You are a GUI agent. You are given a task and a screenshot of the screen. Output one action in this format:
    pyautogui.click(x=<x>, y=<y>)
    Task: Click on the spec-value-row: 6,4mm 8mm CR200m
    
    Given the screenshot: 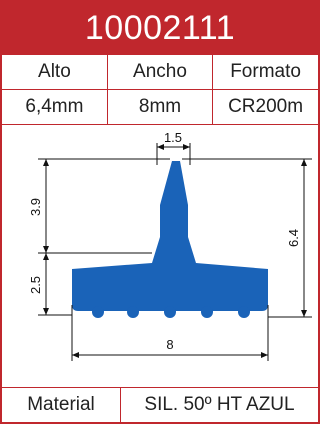 What is the action you would take?
    pyautogui.click(x=160, y=107)
    